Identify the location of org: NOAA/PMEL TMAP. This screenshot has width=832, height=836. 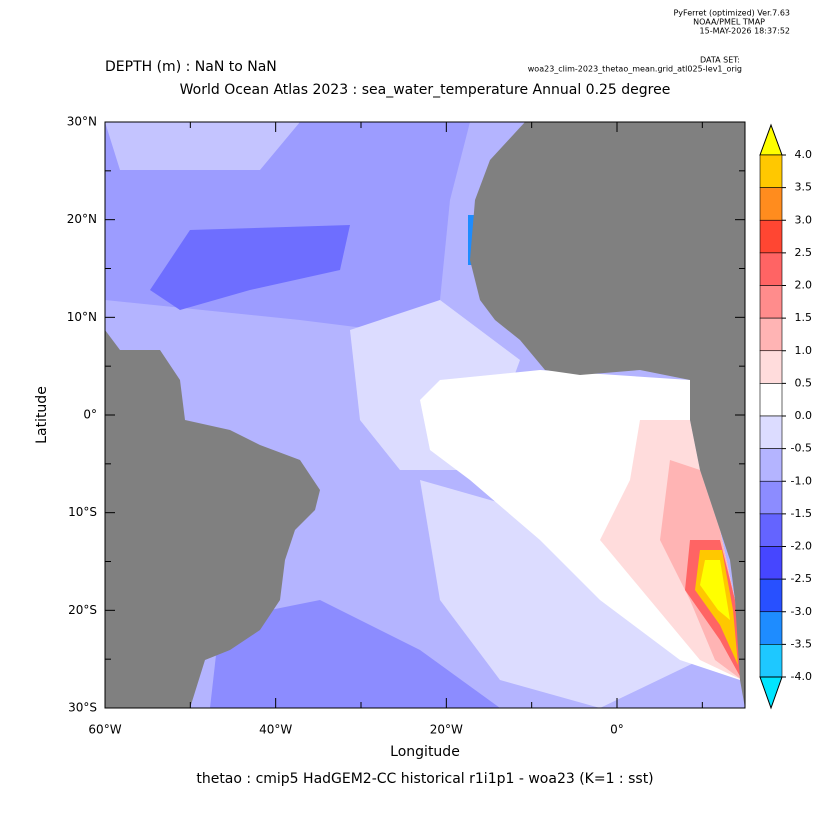
(729, 22).